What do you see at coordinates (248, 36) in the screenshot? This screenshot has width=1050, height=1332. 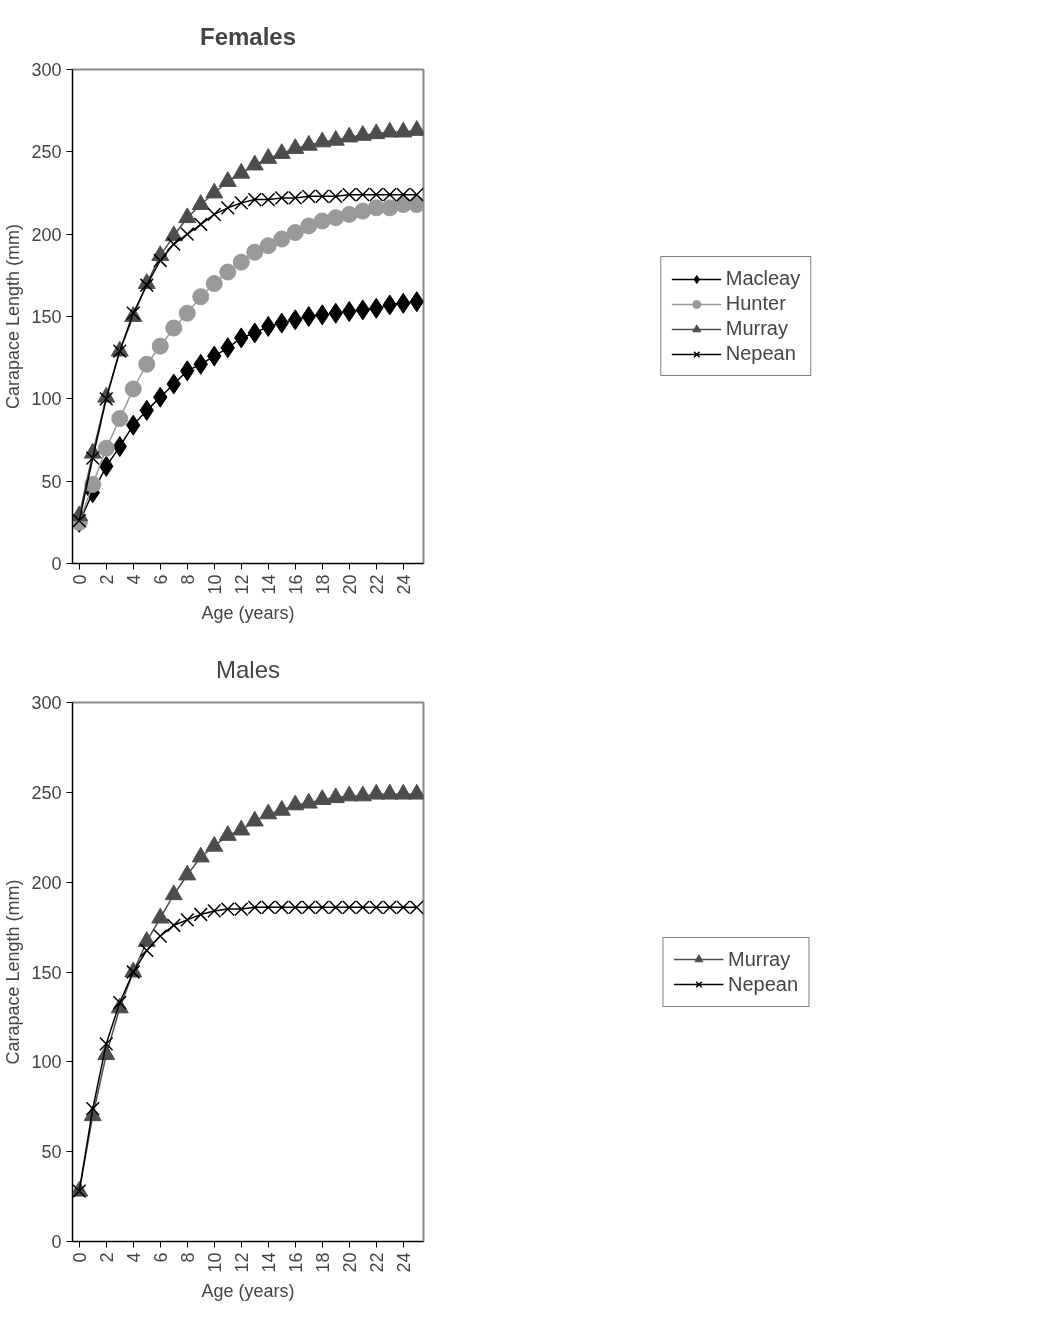 I see `chart-title: Females` at bounding box center [248, 36].